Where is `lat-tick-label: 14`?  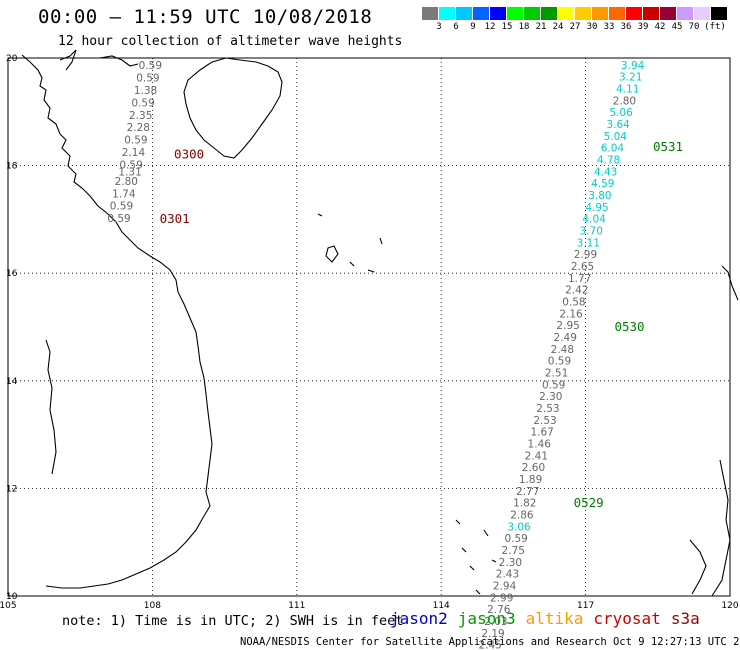 lat-tick-label: 14 is located at coordinates (12, 382).